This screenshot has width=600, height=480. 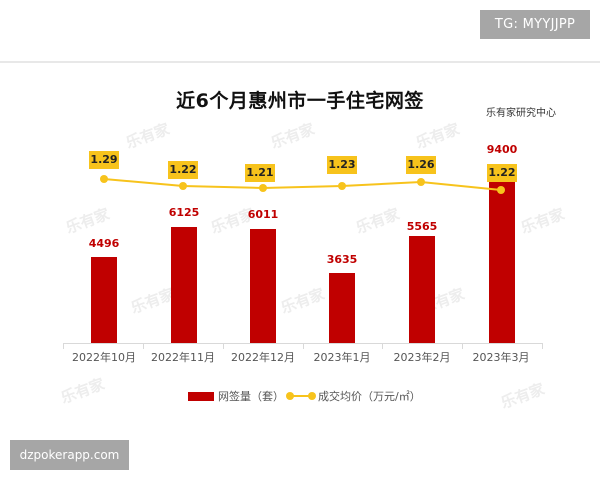 What do you see at coordinates (251, 396) in the screenshot?
I see `legend-bar-label: 网签量（套）` at bounding box center [251, 396].